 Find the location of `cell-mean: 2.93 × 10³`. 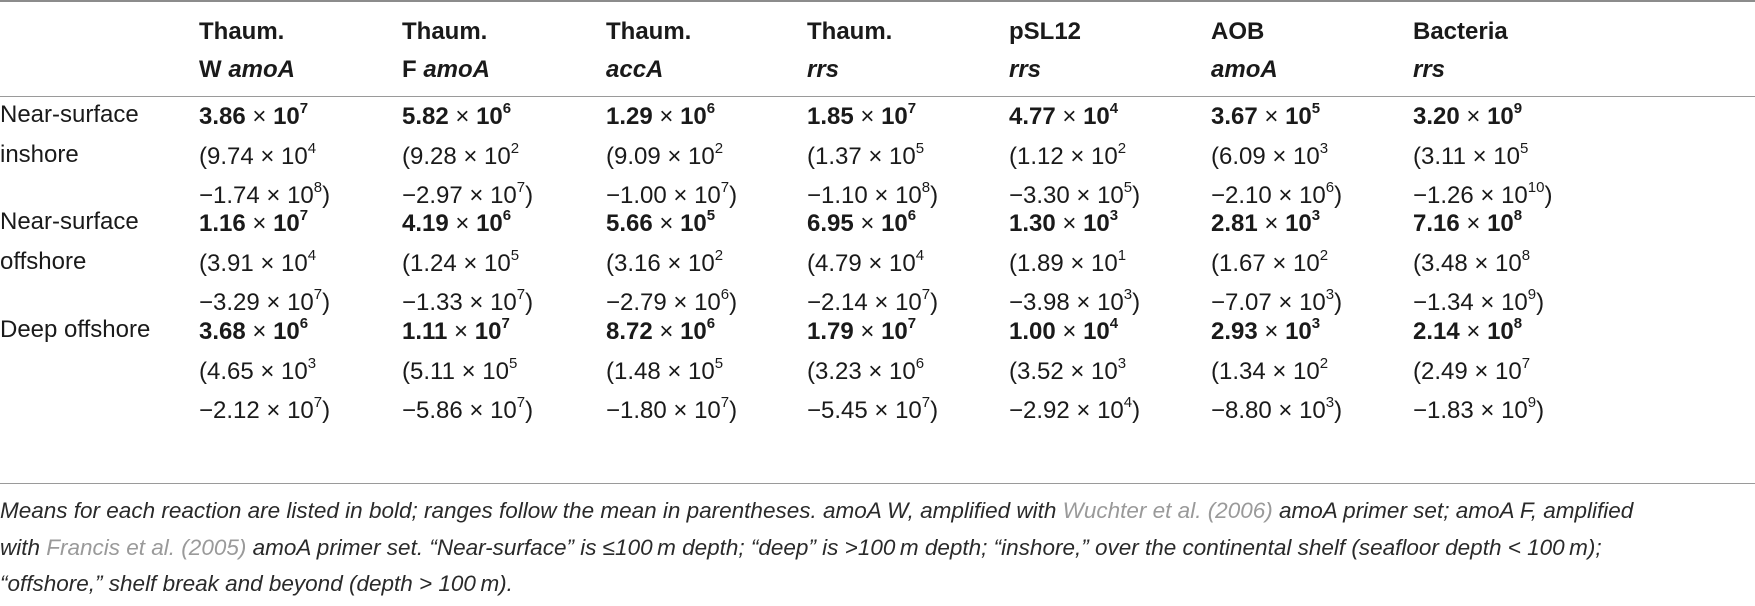

cell-mean: 2.93 × 10³ is located at coordinates (1266, 330).